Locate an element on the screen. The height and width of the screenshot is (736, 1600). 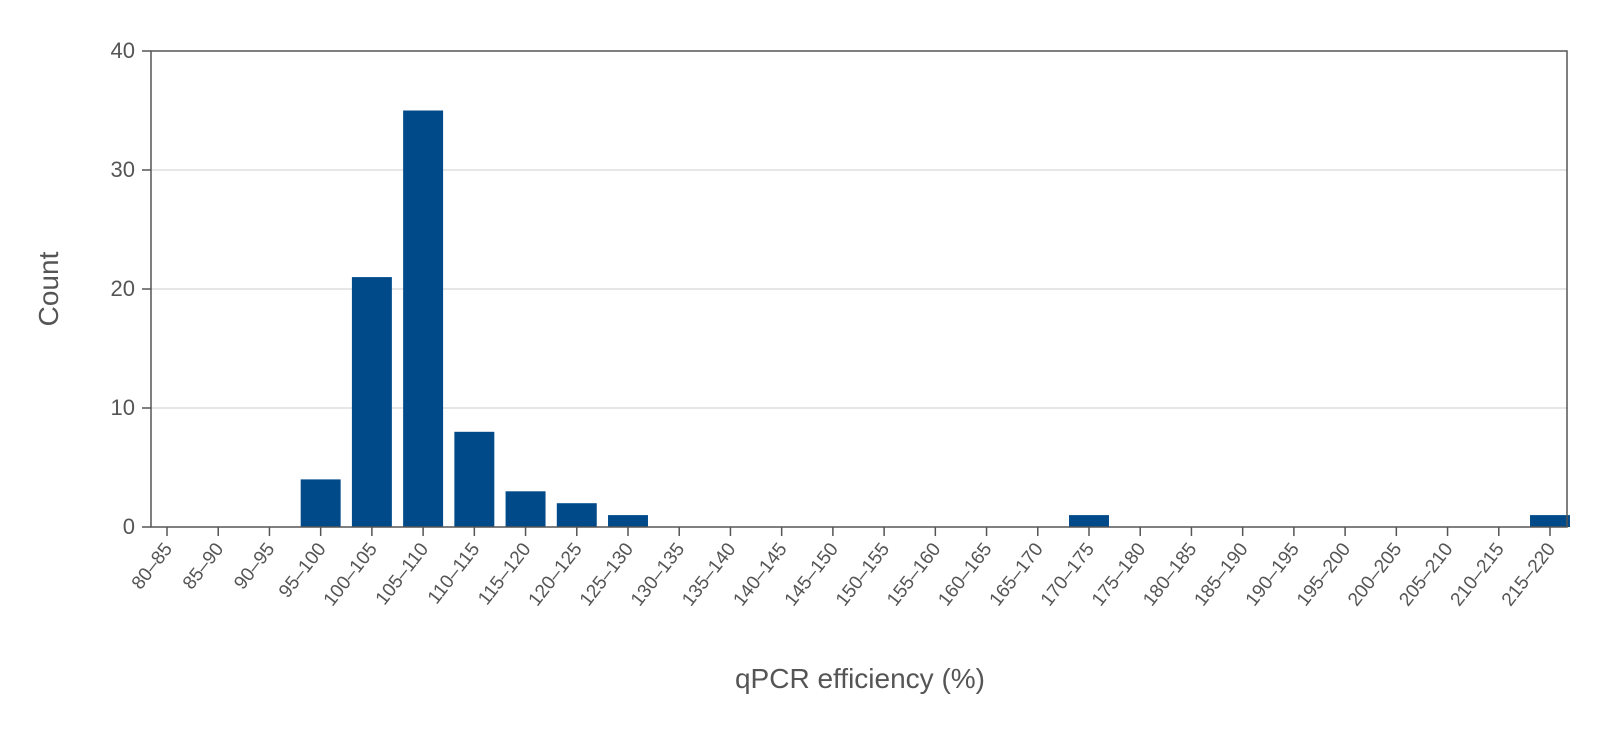
x-tick-label: 215–220 is located at coordinates (1529, 574).